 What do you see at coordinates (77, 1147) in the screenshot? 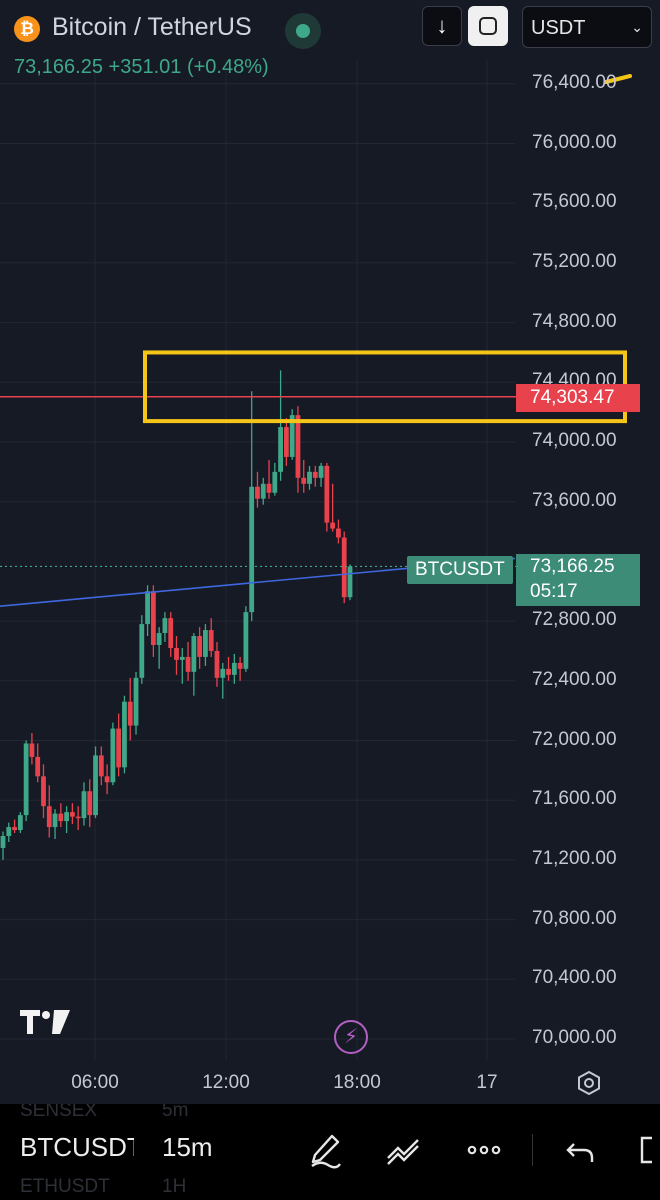
I see `symbol-picker: BTCUSDT` at bounding box center [77, 1147].